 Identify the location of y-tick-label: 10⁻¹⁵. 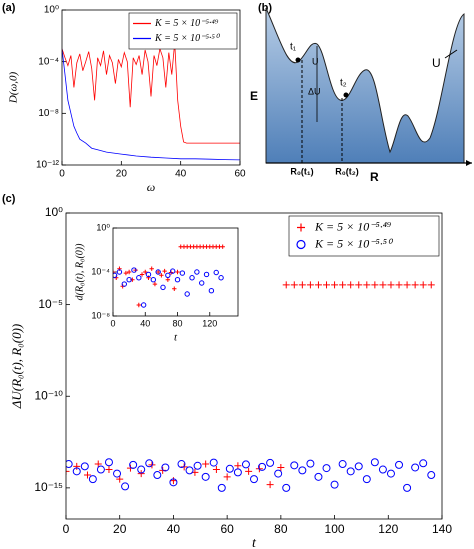
(48, 487).